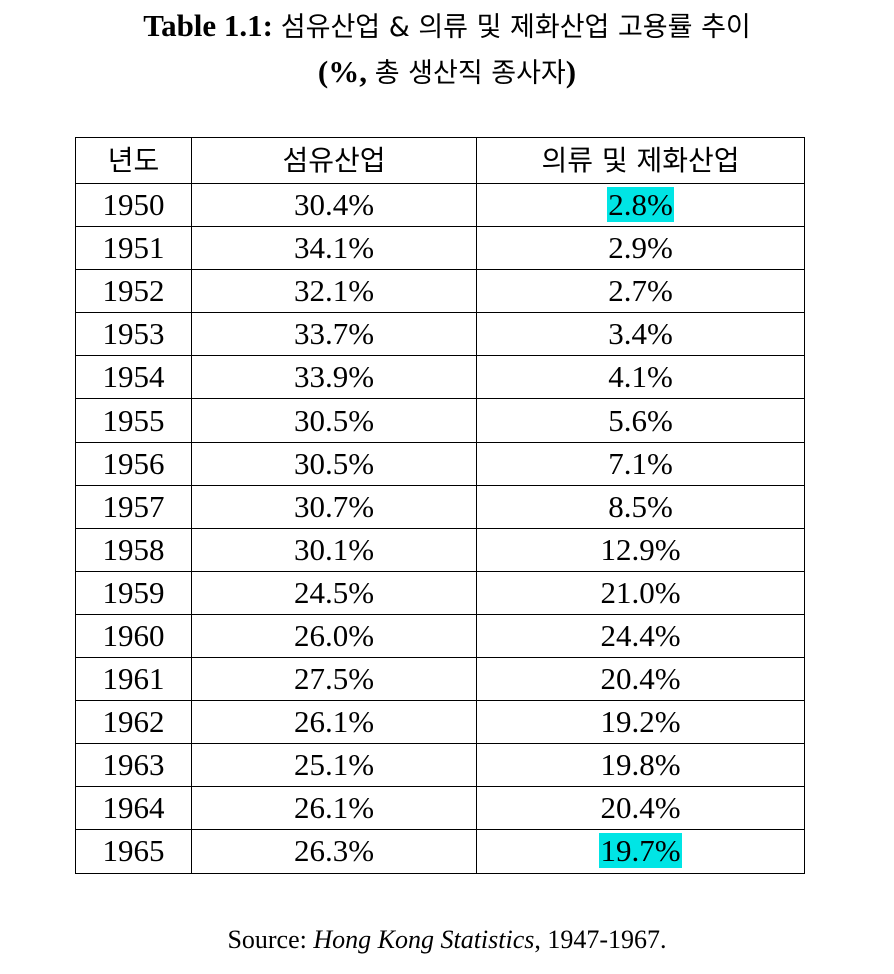 The width and height of the screenshot is (894, 974). I want to click on table-row: 1960 26.0% 24.4%, so click(440, 636).